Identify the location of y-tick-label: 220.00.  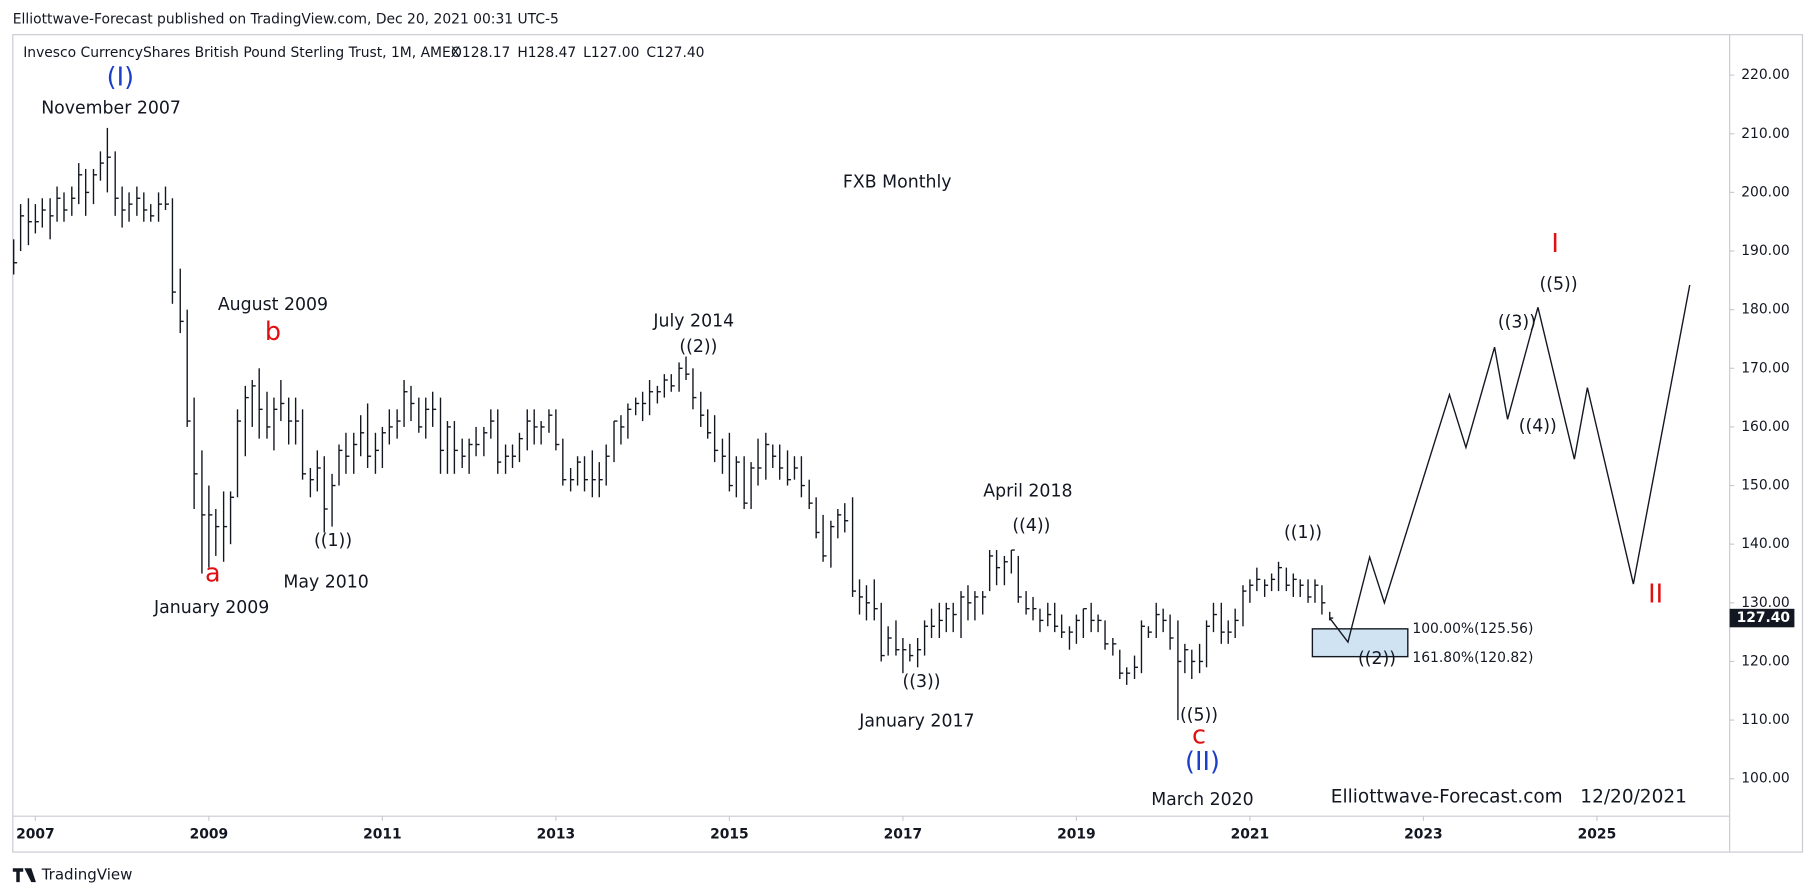
(1765, 75).